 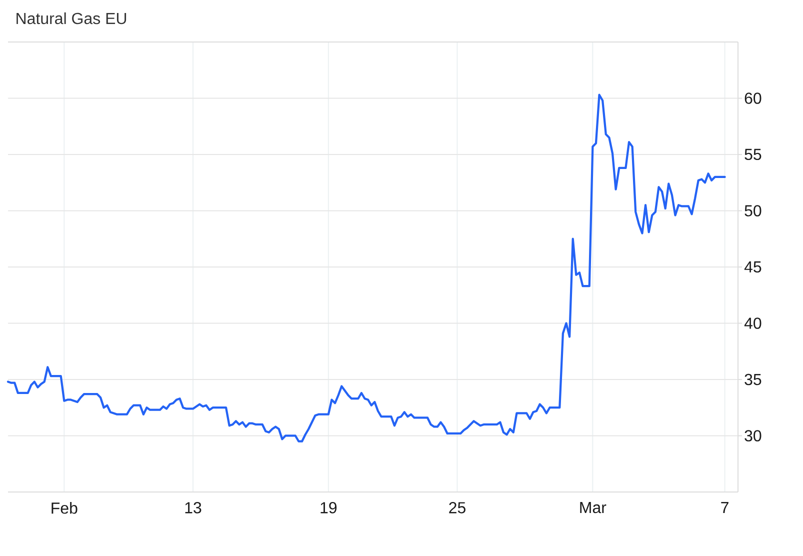 I want to click on y-tick-label: 55, so click(x=753, y=154).